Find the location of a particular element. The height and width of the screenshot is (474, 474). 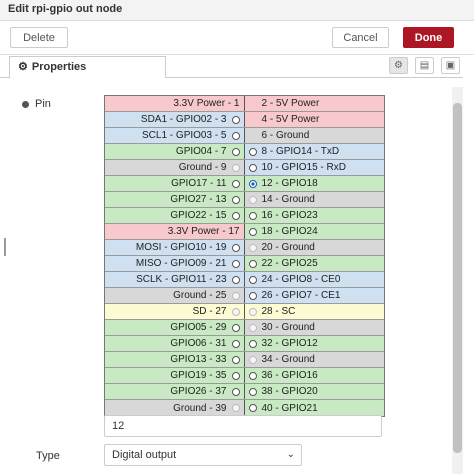

pin-cell-left: GPIO04 - 7 is located at coordinates (175, 151).